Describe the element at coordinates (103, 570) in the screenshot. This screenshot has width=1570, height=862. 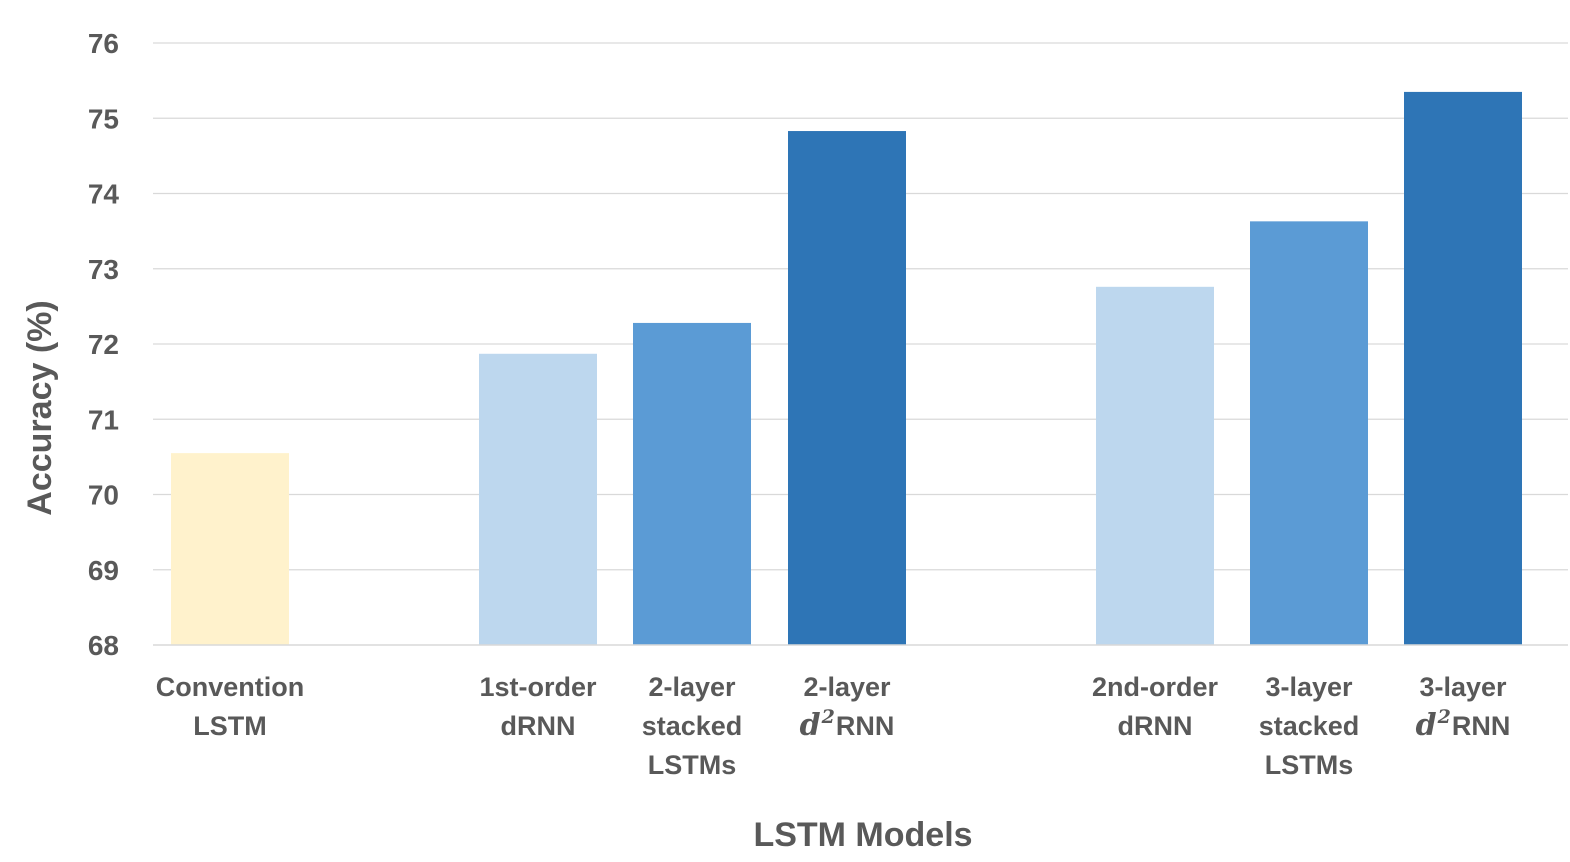
I see `y-tick-label: 69` at that location.